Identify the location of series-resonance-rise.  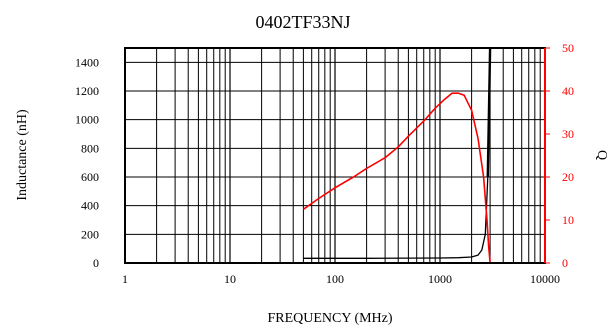
(489, 112).